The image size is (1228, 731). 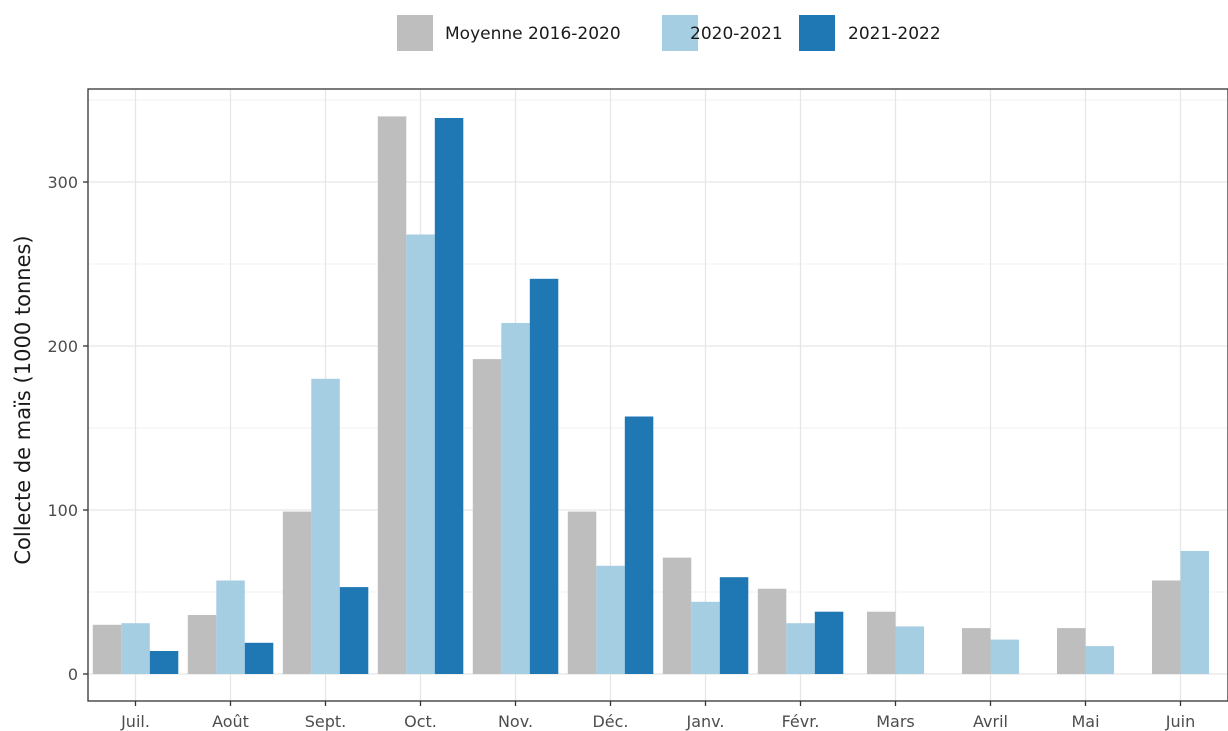 I want to click on bar-févr-moyenne-2016-2020, so click(x=772, y=631).